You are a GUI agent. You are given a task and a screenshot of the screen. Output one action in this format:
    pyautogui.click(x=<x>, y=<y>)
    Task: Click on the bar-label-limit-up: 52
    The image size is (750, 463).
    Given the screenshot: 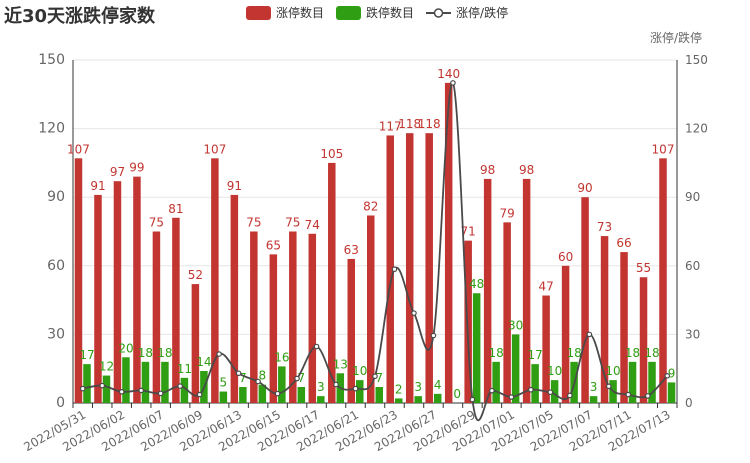 What is the action you would take?
    pyautogui.click(x=195, y=275)
    